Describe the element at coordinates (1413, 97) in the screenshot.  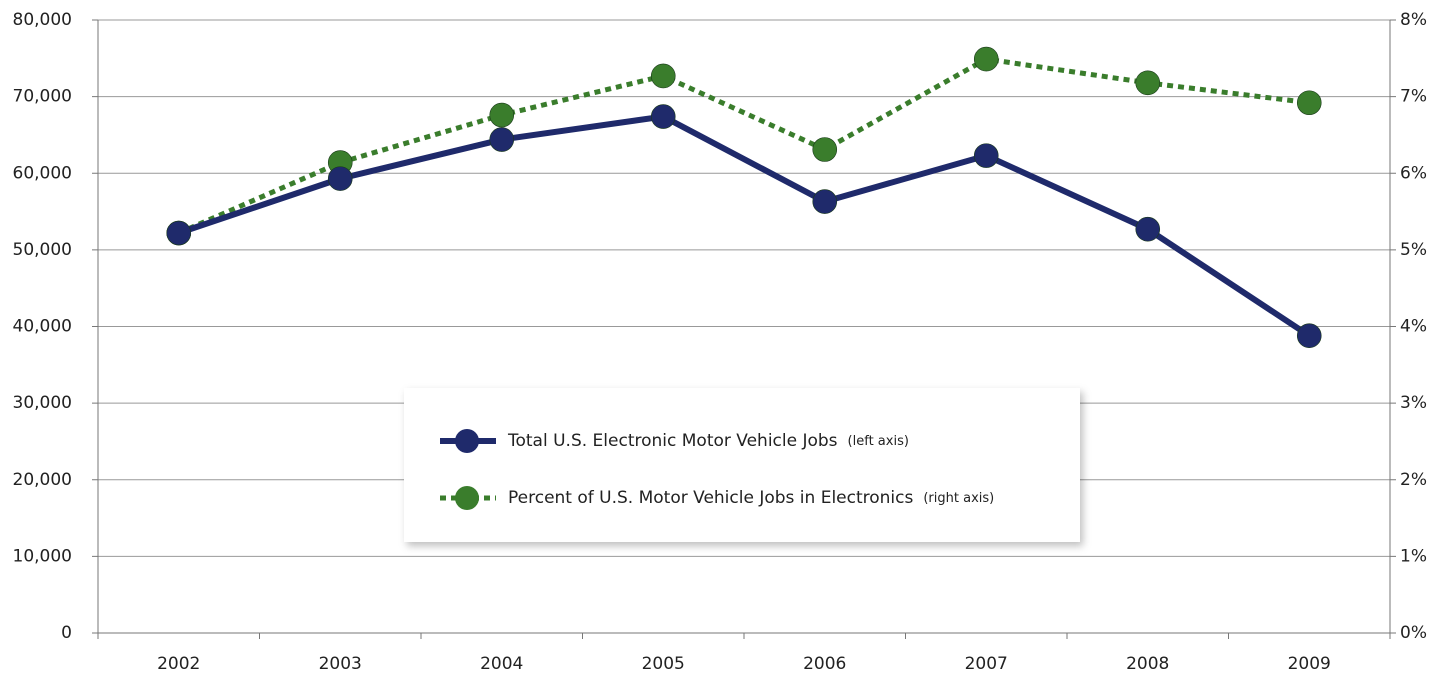
I see `y2-tick-label: 7%` at that location.